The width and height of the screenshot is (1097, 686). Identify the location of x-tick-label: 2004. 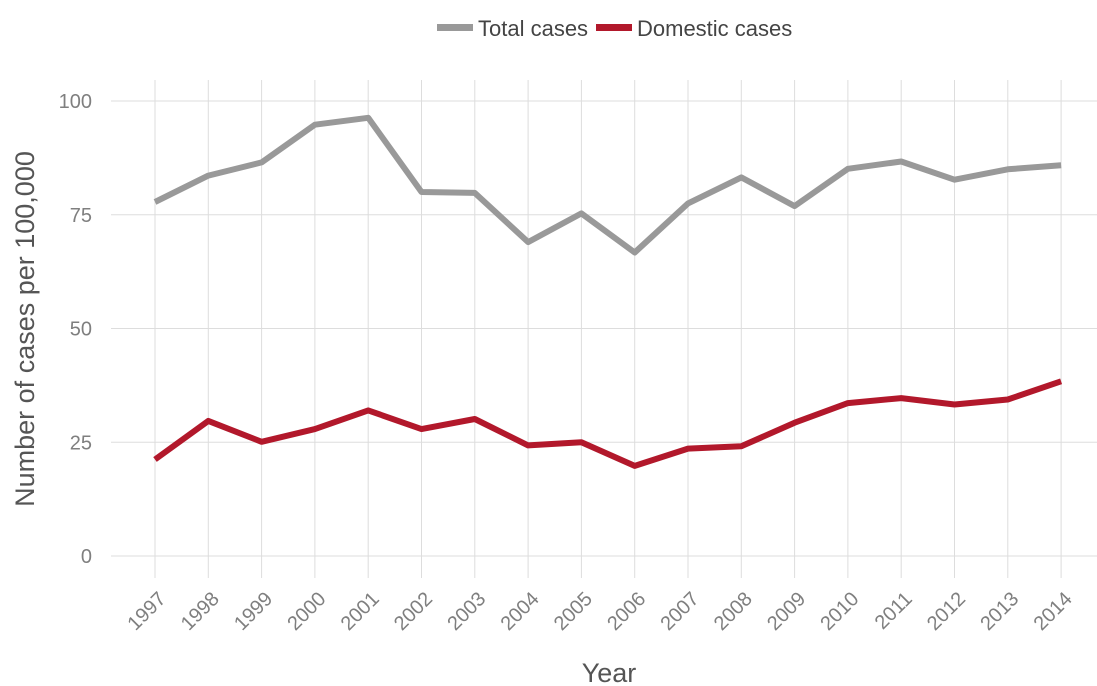
(520, 611).